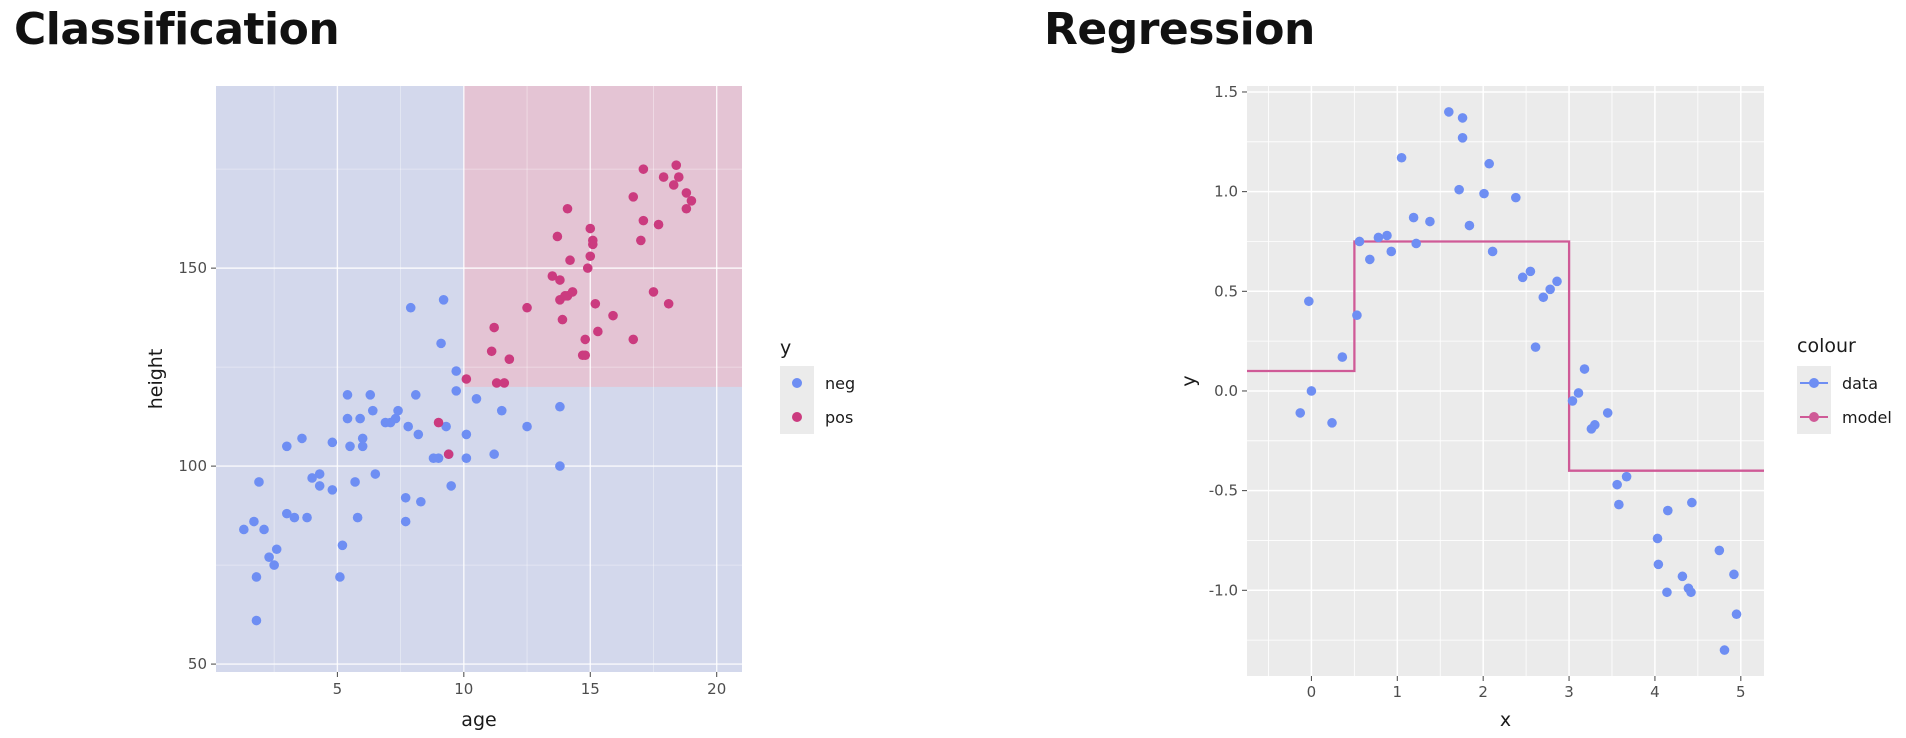 The image size is (1906, 738). What do you see at coordinates (1483, 692) in the screenshot?
I see `x-tick-label: 2` at bounding box center [1483, 692].